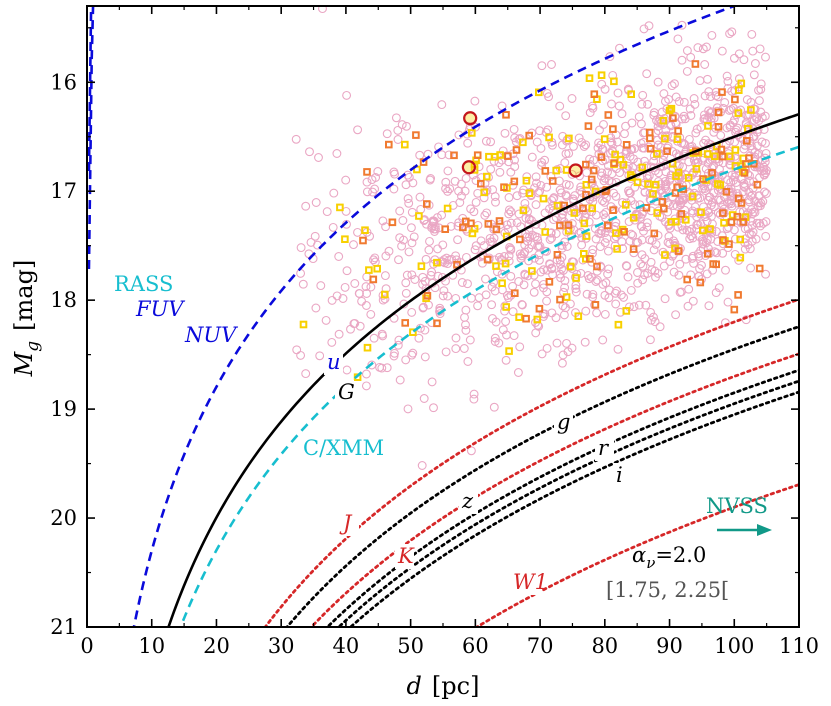 Image resolution: width=831 pixels, height=706 pixels. What do you see at coordinates (522, 144) in the screenshot?
I see `highlight-layer` at bounding box center [522, 144].